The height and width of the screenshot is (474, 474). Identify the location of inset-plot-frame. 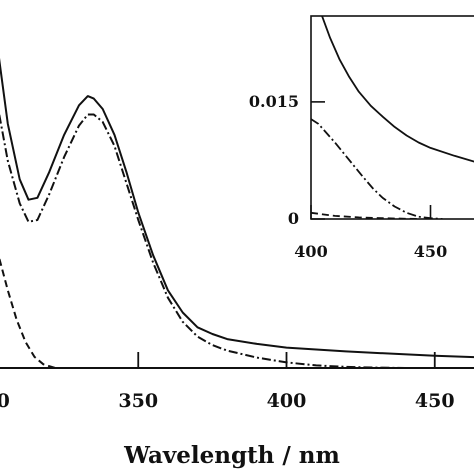
(392, 117).